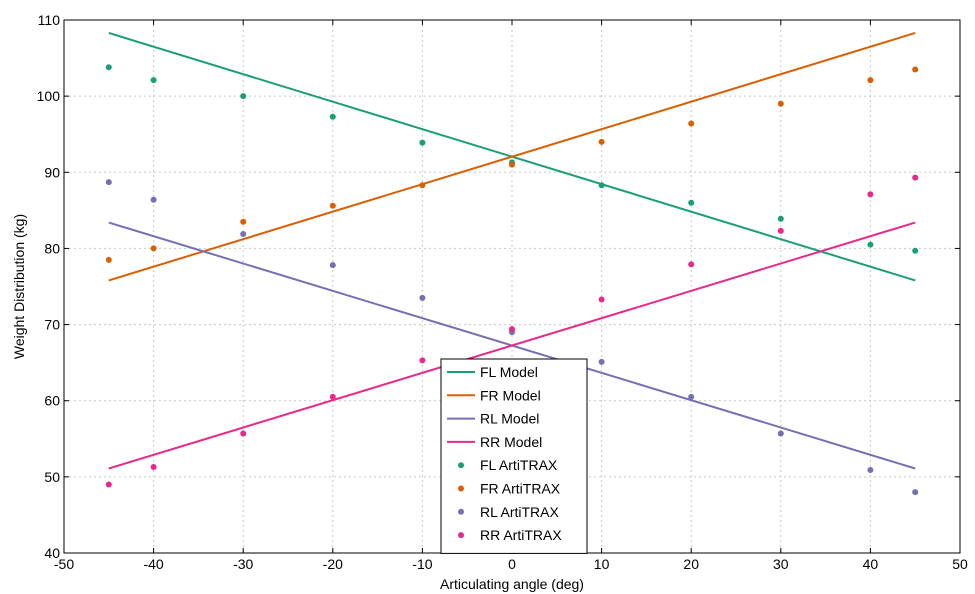 Image resolution: width=975 pixels, height=594 pixels. What do you see at coordinates (52, 553) in the screenshot?
I see `y-tick-label: 40` at bounding box center [52, 553].